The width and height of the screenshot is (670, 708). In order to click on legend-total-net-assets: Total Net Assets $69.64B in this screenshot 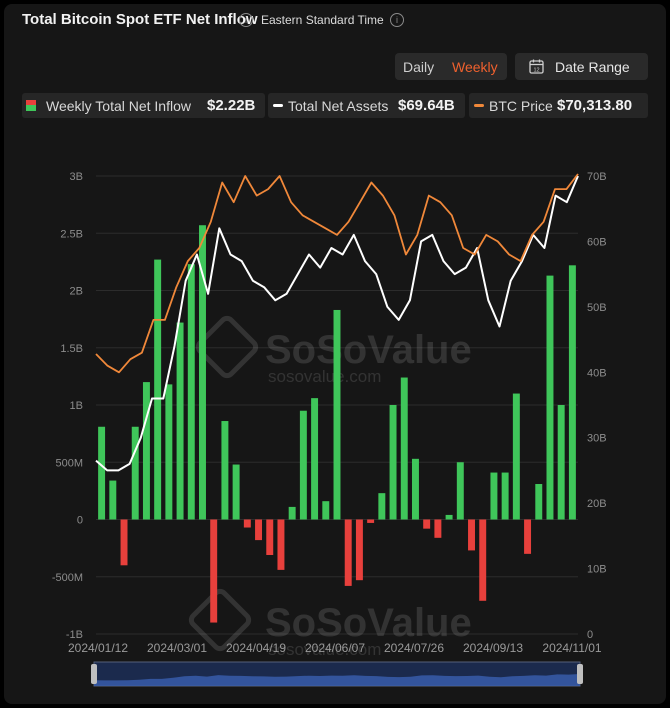, I will do `click(366, 105)`.